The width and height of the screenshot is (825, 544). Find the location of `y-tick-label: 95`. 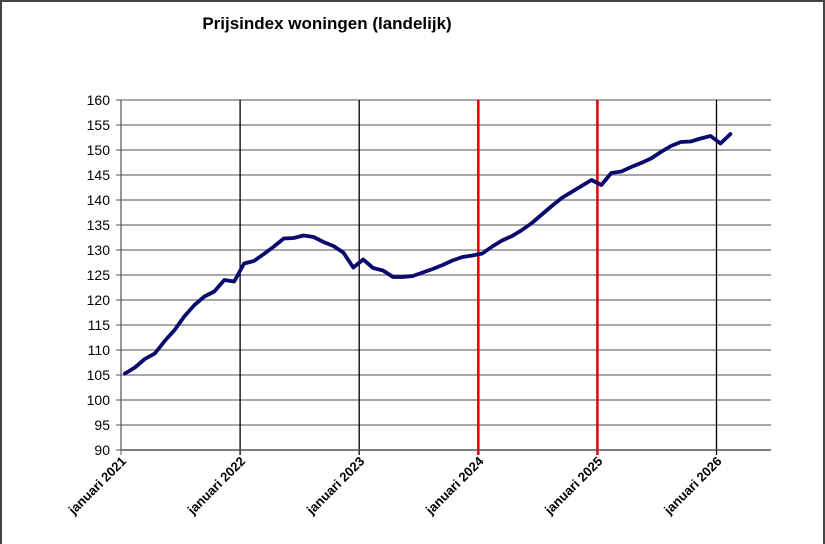

y-tick-label: 95 is located at coordinates (102, 425).